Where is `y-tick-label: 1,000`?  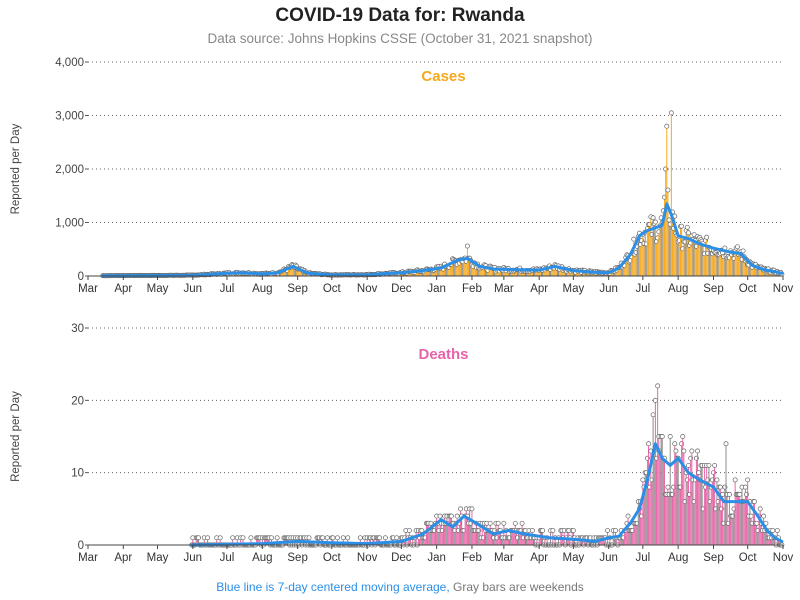
y-tick-label: 1,000 is located at coordinates (69, 224).